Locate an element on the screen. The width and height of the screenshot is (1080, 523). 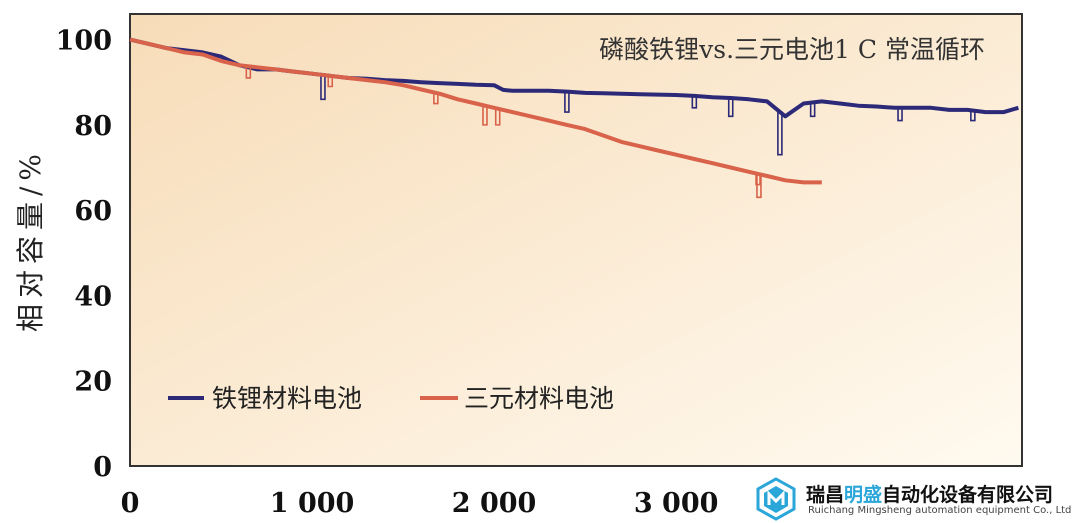
x-tick-label: 0 is located at coordinates (130, 503).